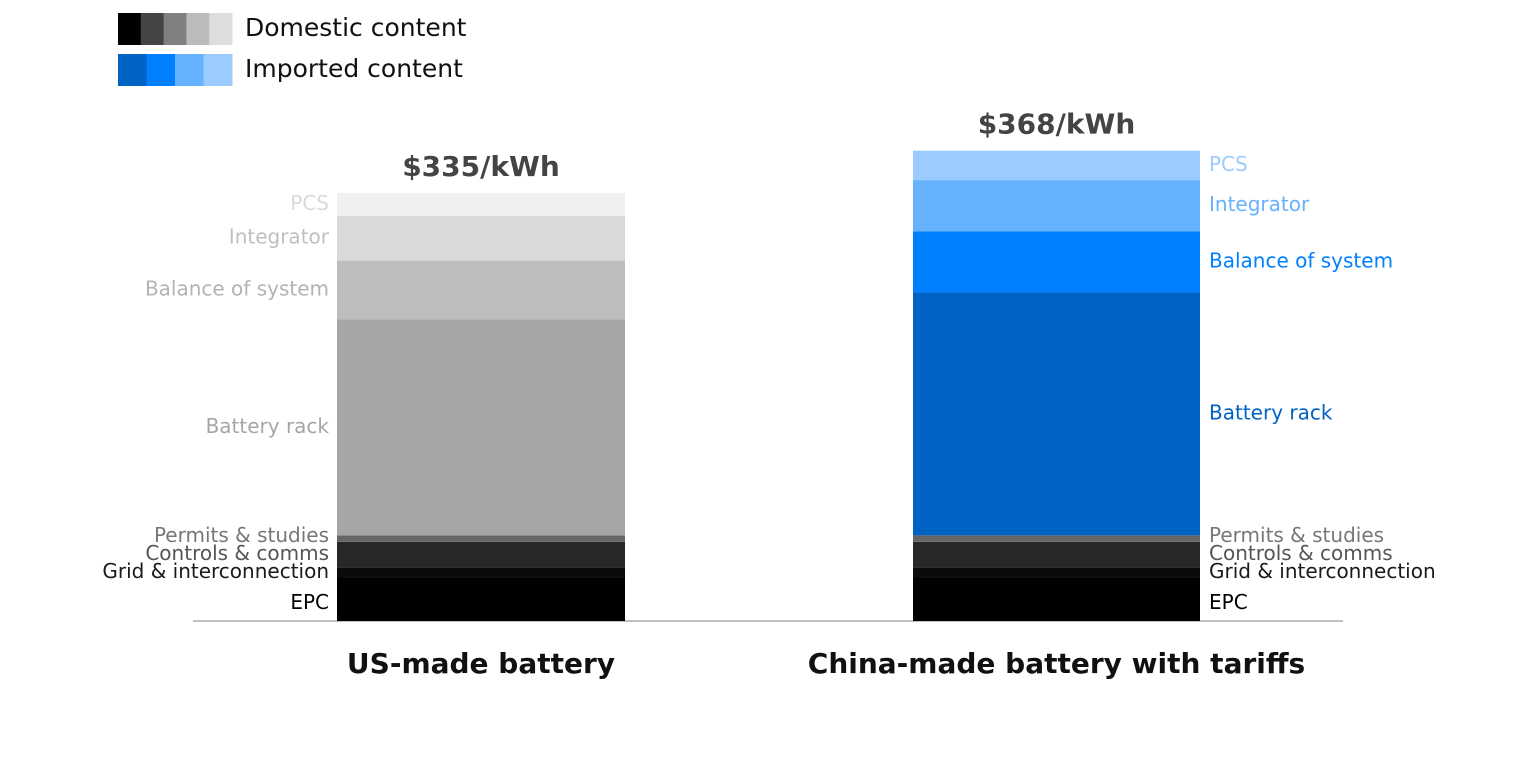 The height and width of the screenshot is (770, 1536). I want to click on legend-label: Imported content, so click(354, 68).